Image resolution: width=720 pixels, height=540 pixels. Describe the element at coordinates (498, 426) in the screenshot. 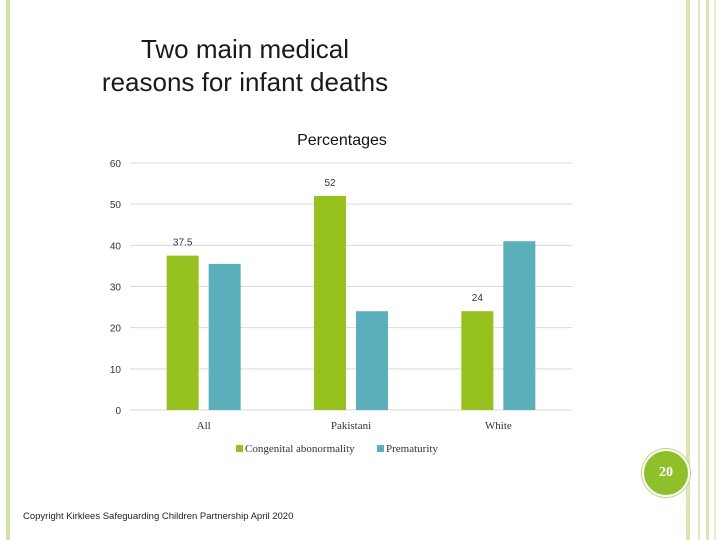

I see `x-category-label: White` at that location.